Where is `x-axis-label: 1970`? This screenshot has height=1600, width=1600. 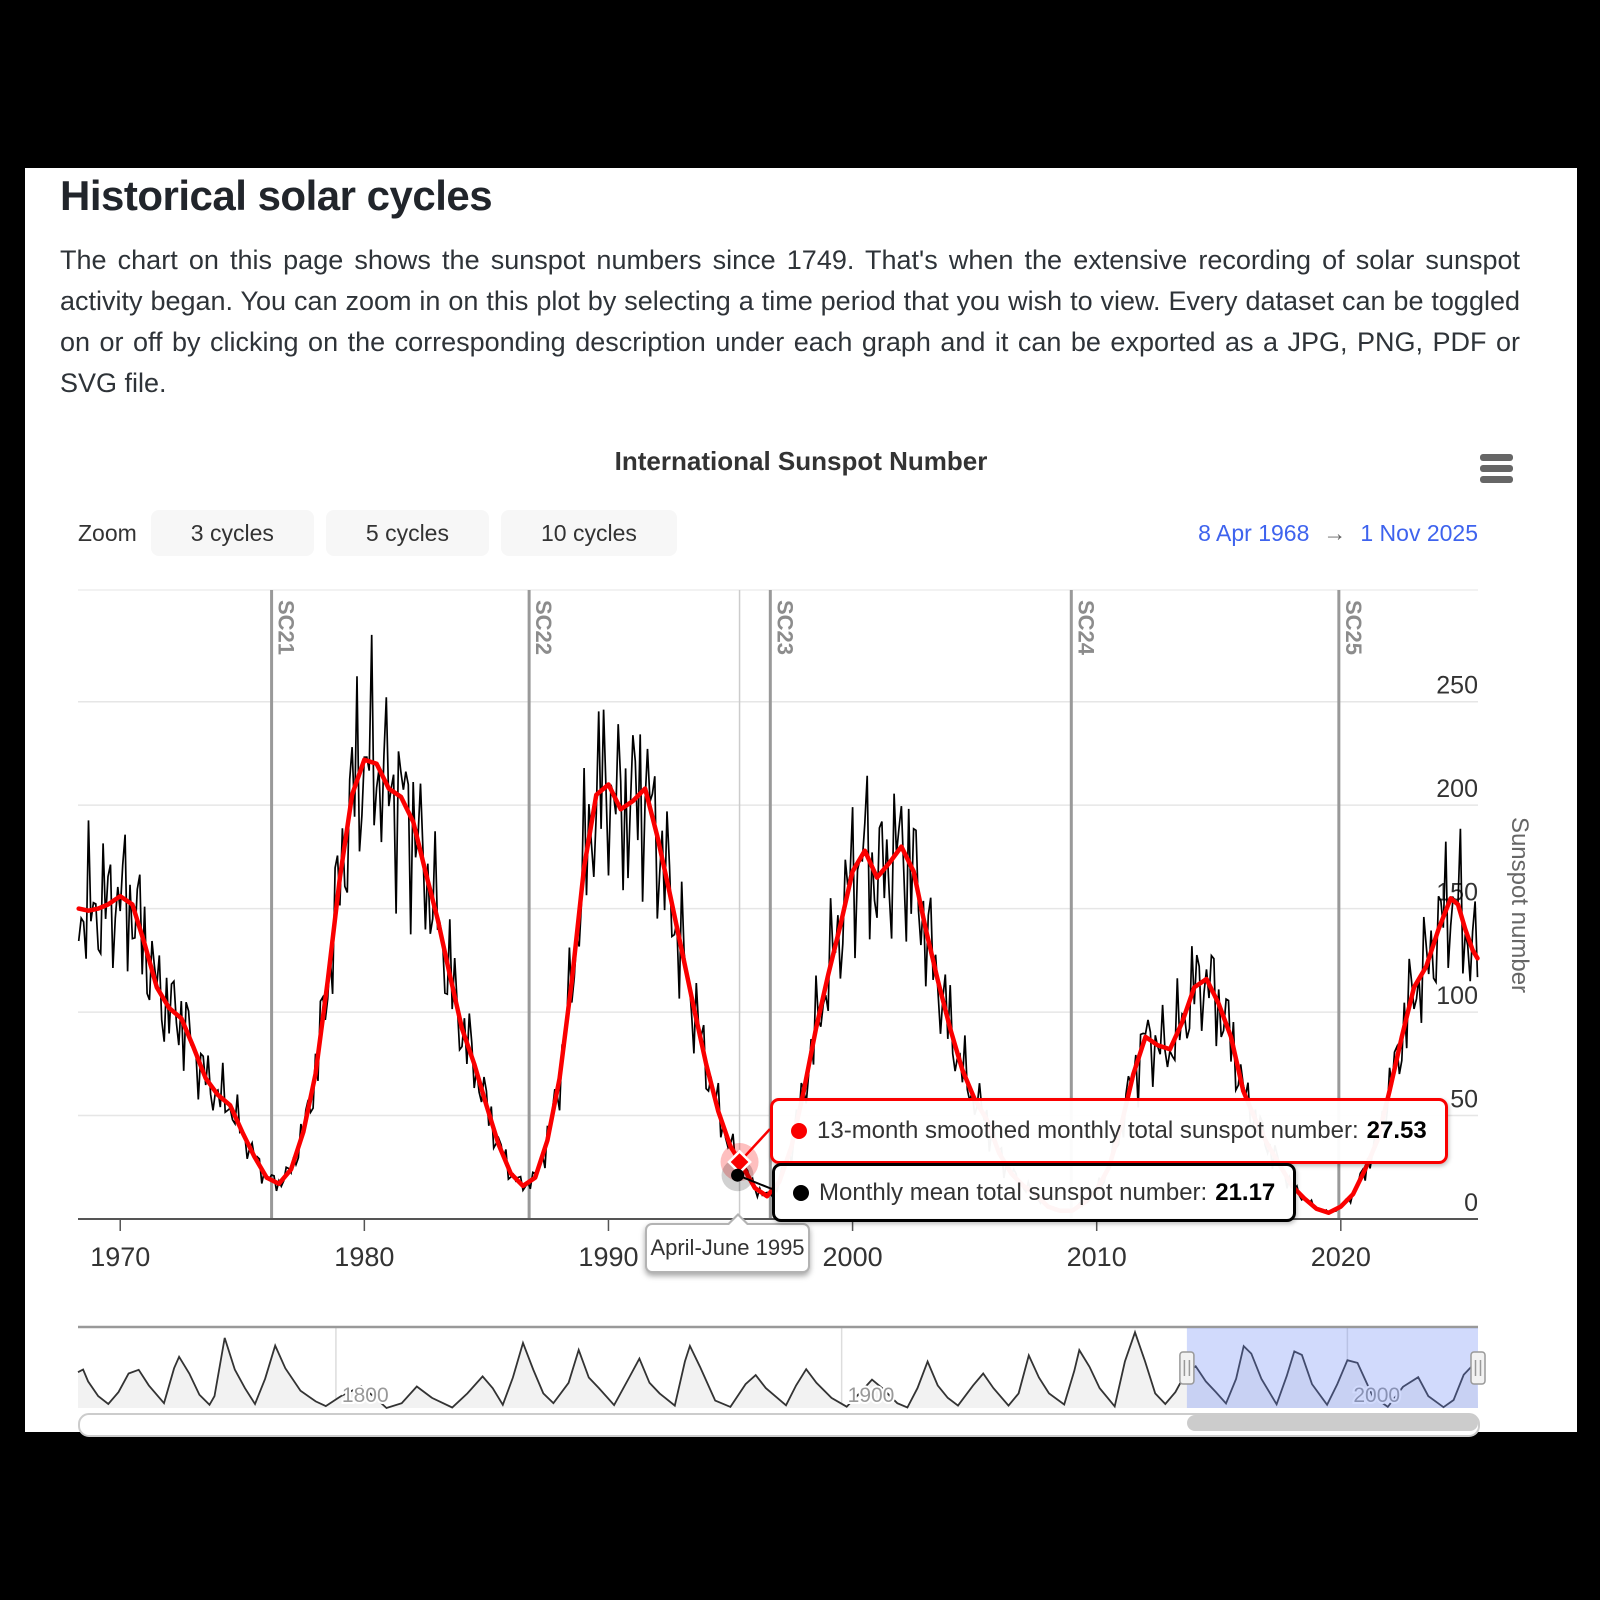
x-axis-label: 1970 is located at coordinates (120, 1257).